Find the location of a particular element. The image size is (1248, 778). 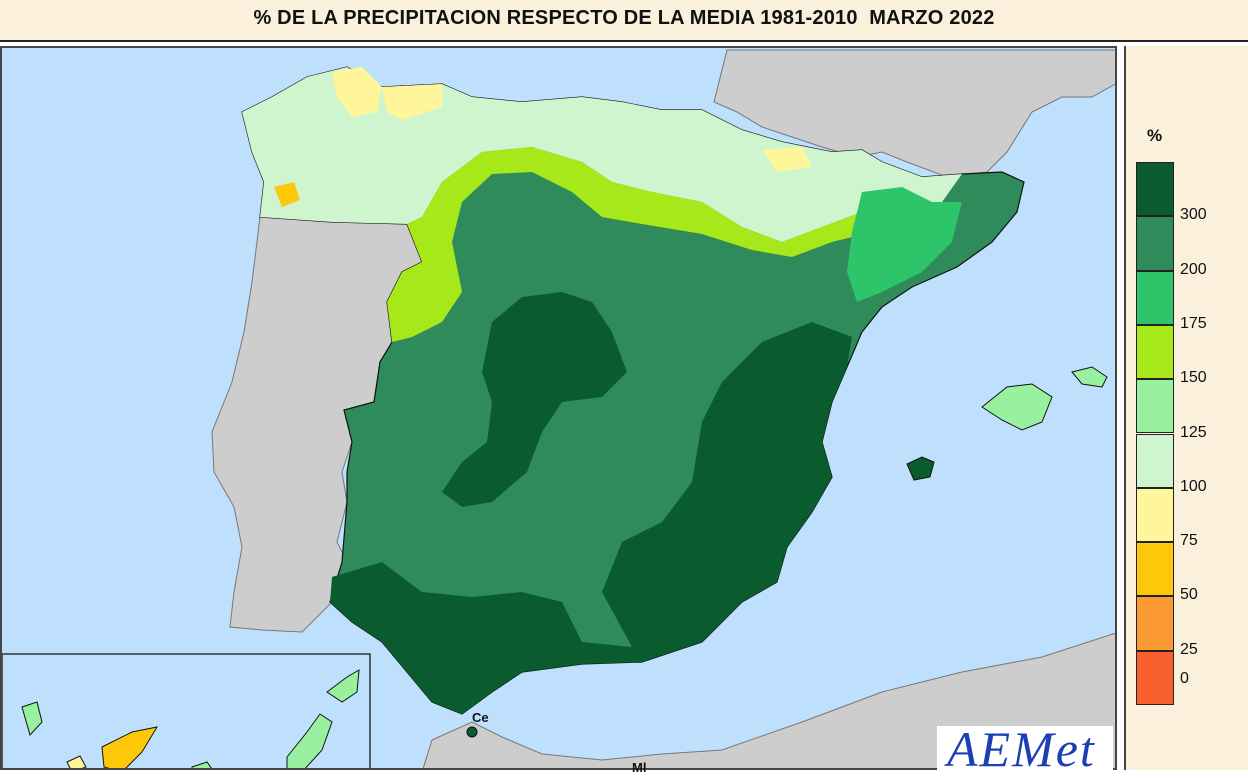

zone-150-north is located at coordinates (634, 244).